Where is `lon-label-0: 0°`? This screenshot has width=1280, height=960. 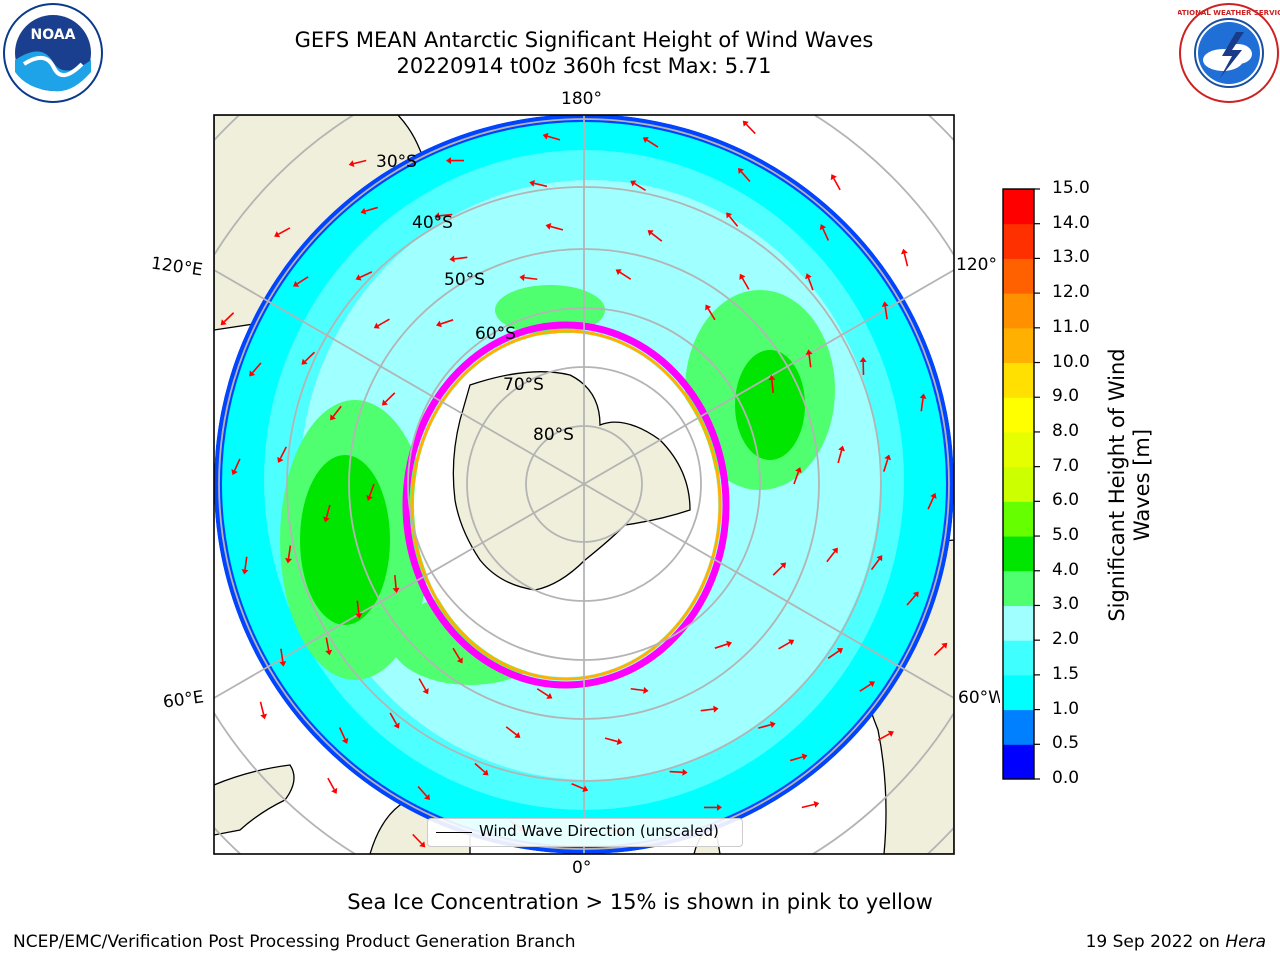
lon-label-0: 0° is located at coordinates (582, 868).